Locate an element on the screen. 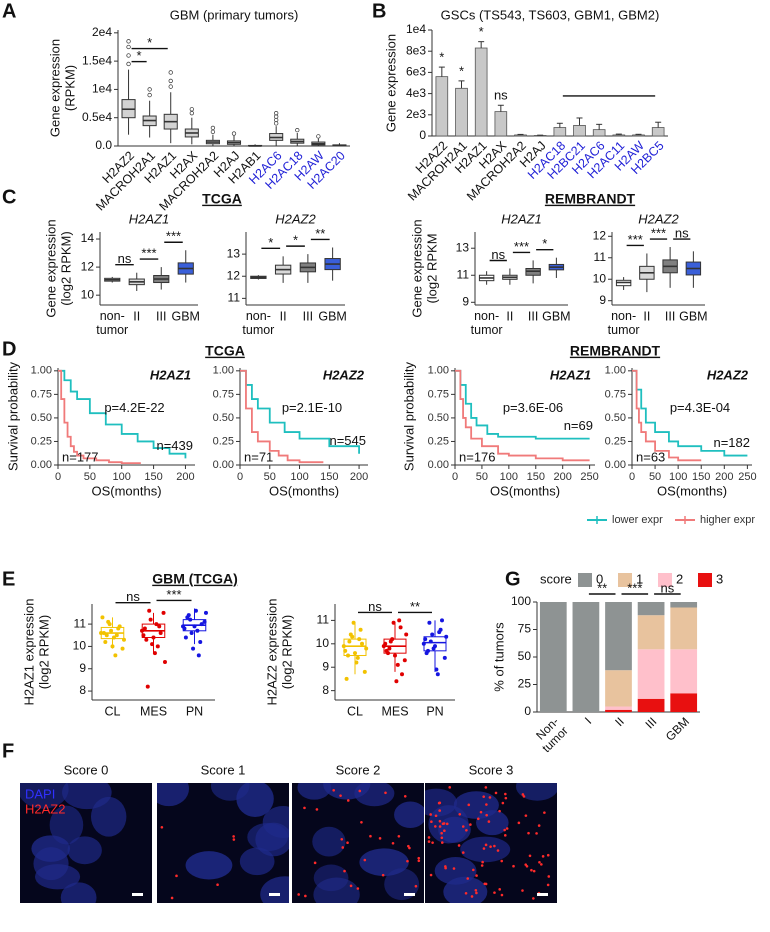  n-label: n=63 is located at coordinates (650, 456).